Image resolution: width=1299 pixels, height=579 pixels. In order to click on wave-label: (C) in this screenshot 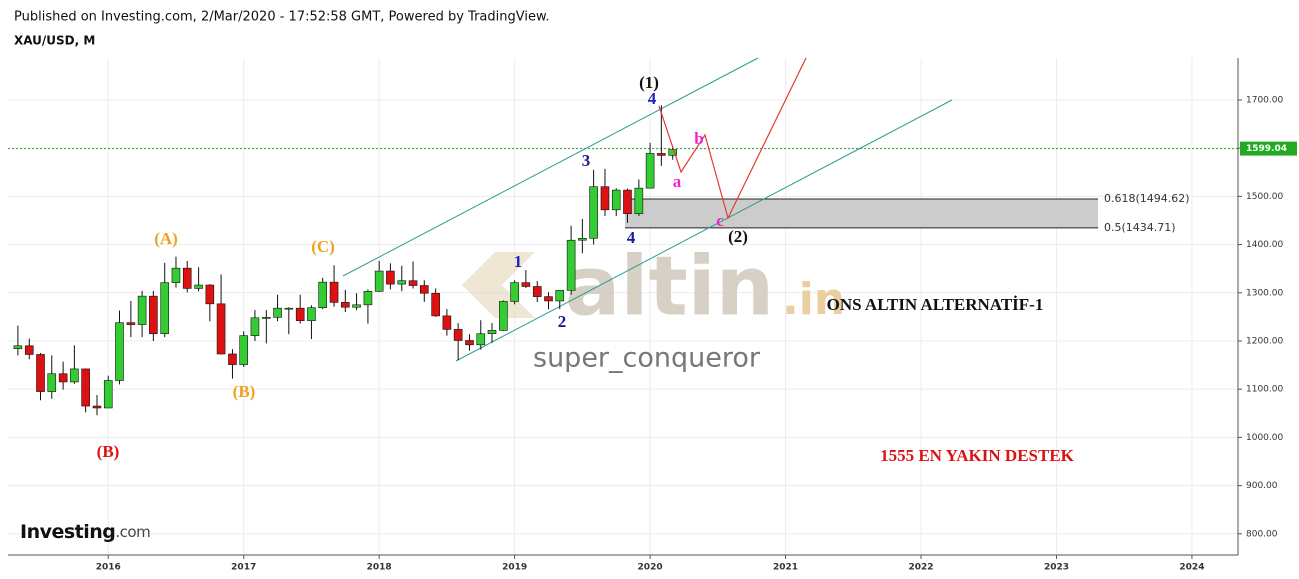, I will do `click(323, 246)`.